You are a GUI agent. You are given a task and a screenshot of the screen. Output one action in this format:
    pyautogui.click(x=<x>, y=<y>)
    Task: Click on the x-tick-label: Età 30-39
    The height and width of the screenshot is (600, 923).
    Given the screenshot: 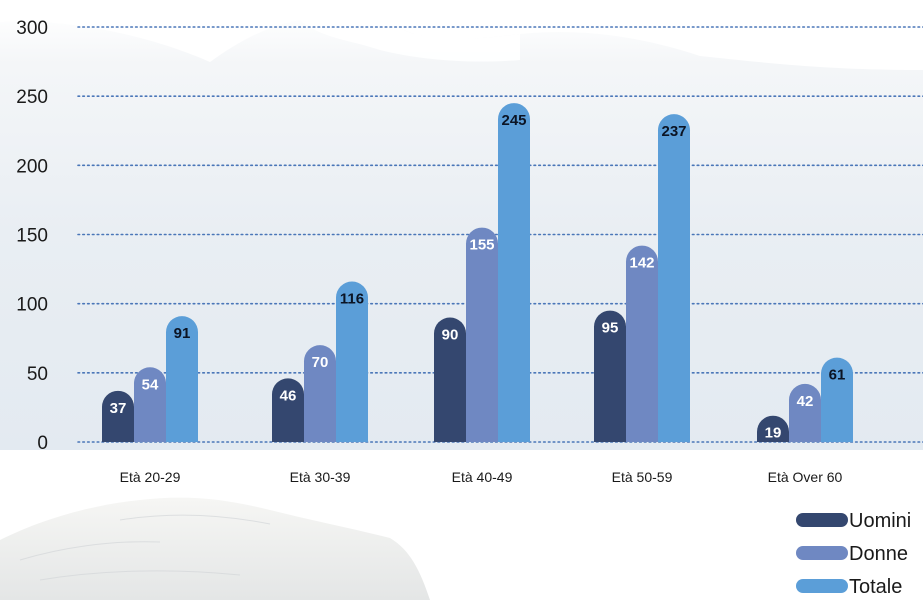 What is the action you would take?
    pyautogui.click(x=320, y=477)
    